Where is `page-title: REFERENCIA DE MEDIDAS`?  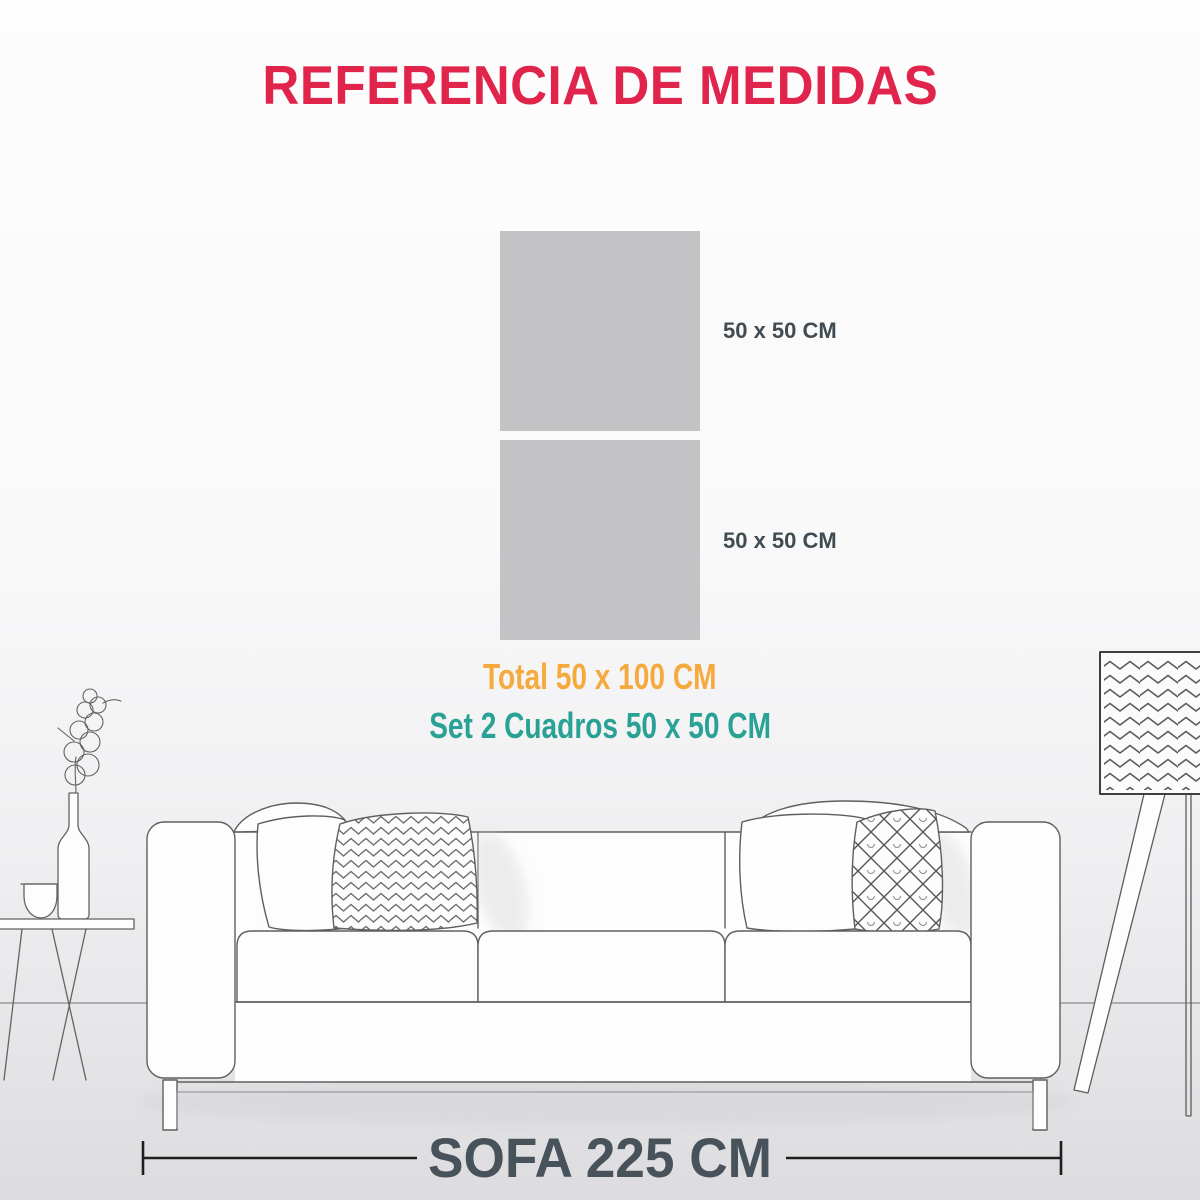 page-title: REFERENCIA DE MEDIDAS is located at coordinates (600, 85).